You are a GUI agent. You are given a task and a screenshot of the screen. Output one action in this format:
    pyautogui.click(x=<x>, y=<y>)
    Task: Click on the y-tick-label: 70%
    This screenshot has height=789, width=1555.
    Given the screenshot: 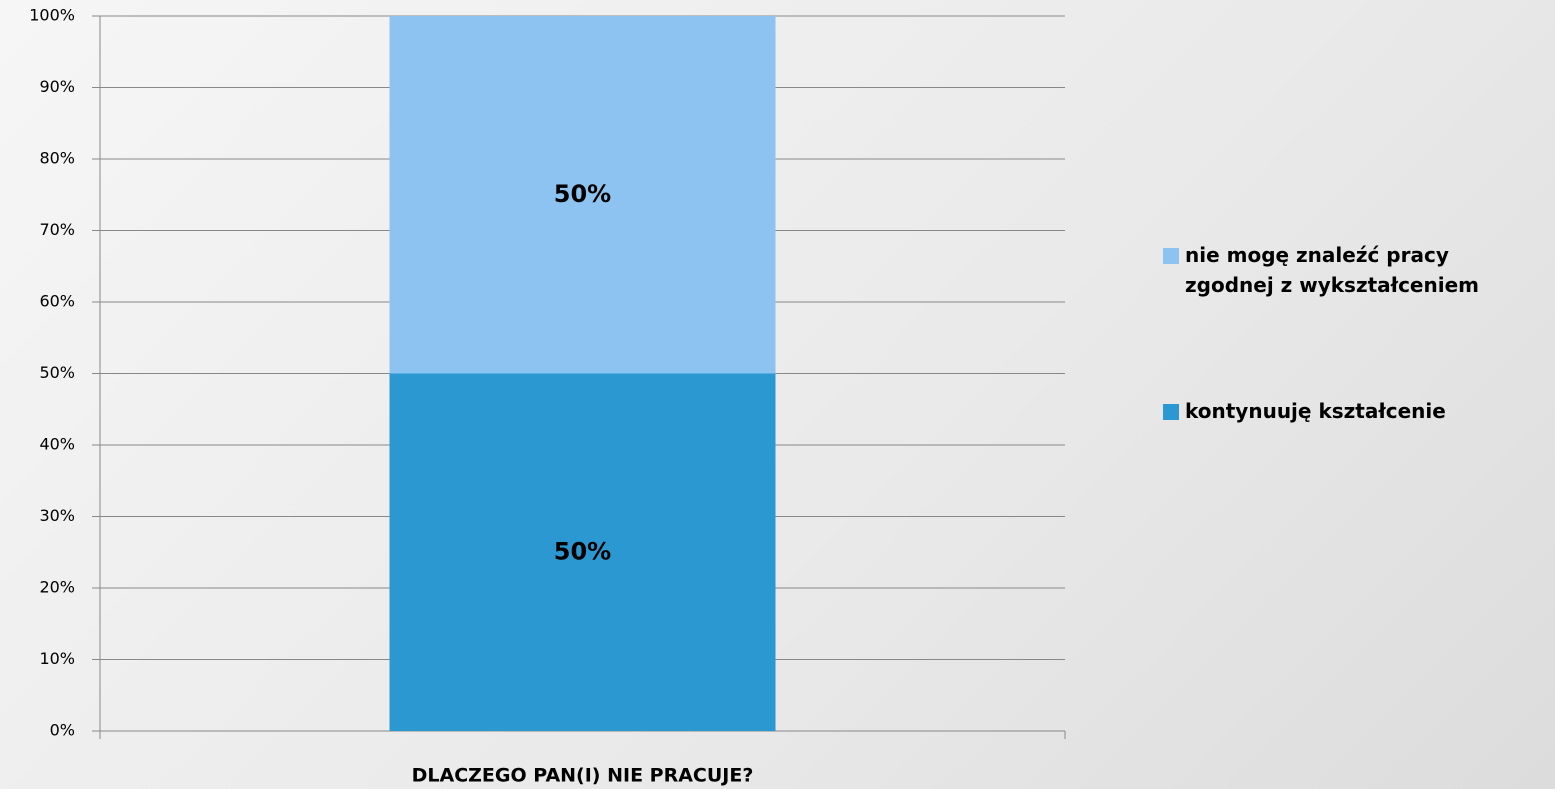 What is the action you would take?
    pyautogui.click(x=57, y=229)
    